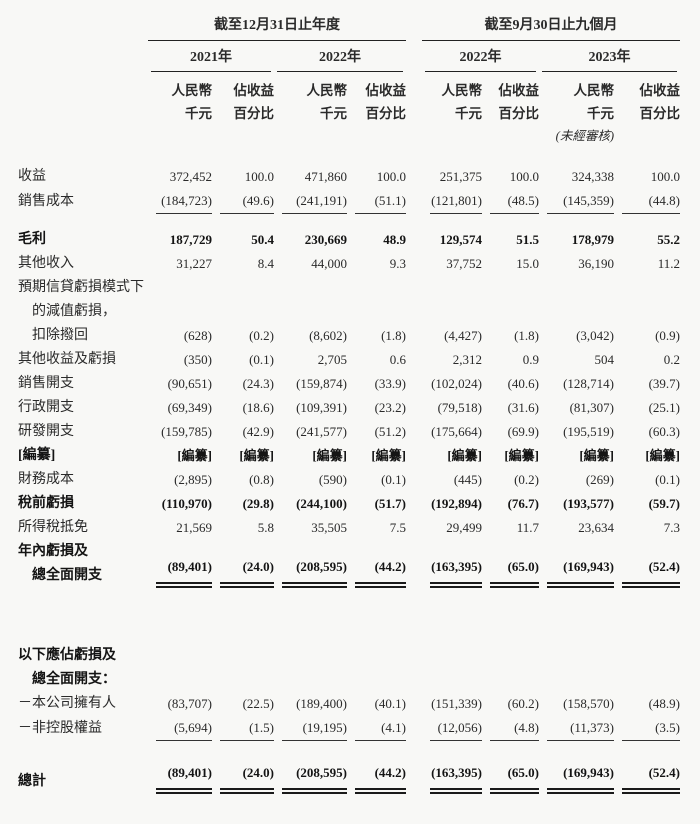 The width and height of the screenshot is (700, 824). Describe the element at coordinates (527, 263) in the screenshot. I see `cell-value: 15.0` at that location.